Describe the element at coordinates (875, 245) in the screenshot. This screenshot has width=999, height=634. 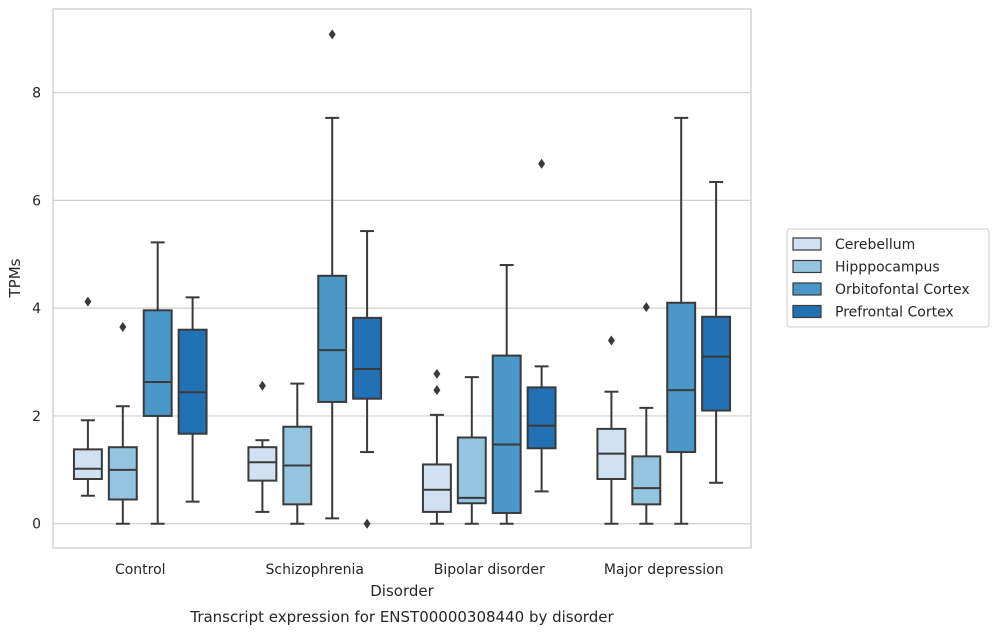
I see `legend-label: Cerebellum` at that location.